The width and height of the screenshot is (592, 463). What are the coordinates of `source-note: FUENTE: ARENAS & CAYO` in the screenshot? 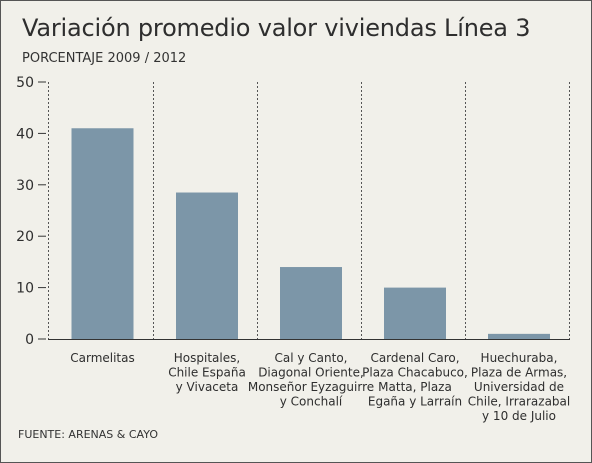 It's located at (88, 434).